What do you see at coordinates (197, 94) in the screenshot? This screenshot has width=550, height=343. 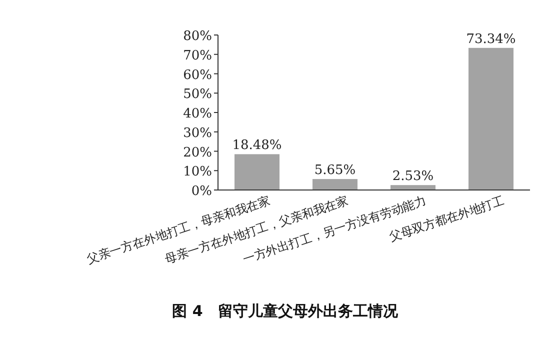 I see `y-tick-label: 50%` at bounding box center [197, 94].